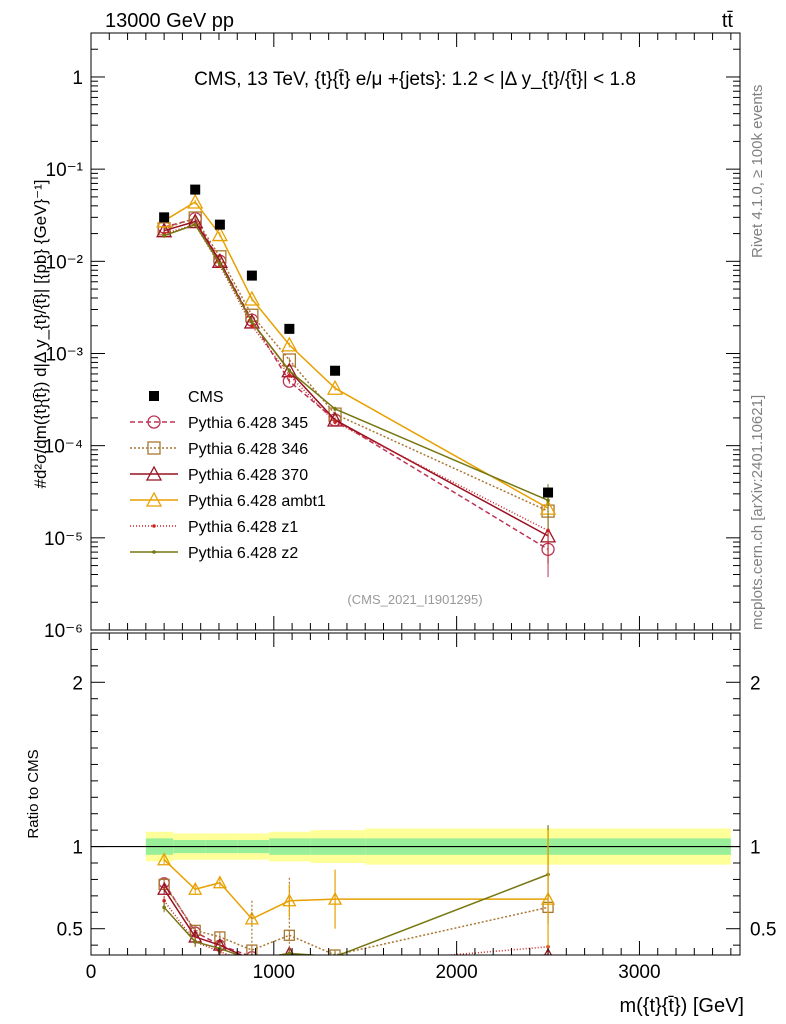 The height and width of the screenshot is (1024, 786). I want to click on ratio-tick-label-right: 1, so click(755, 848).